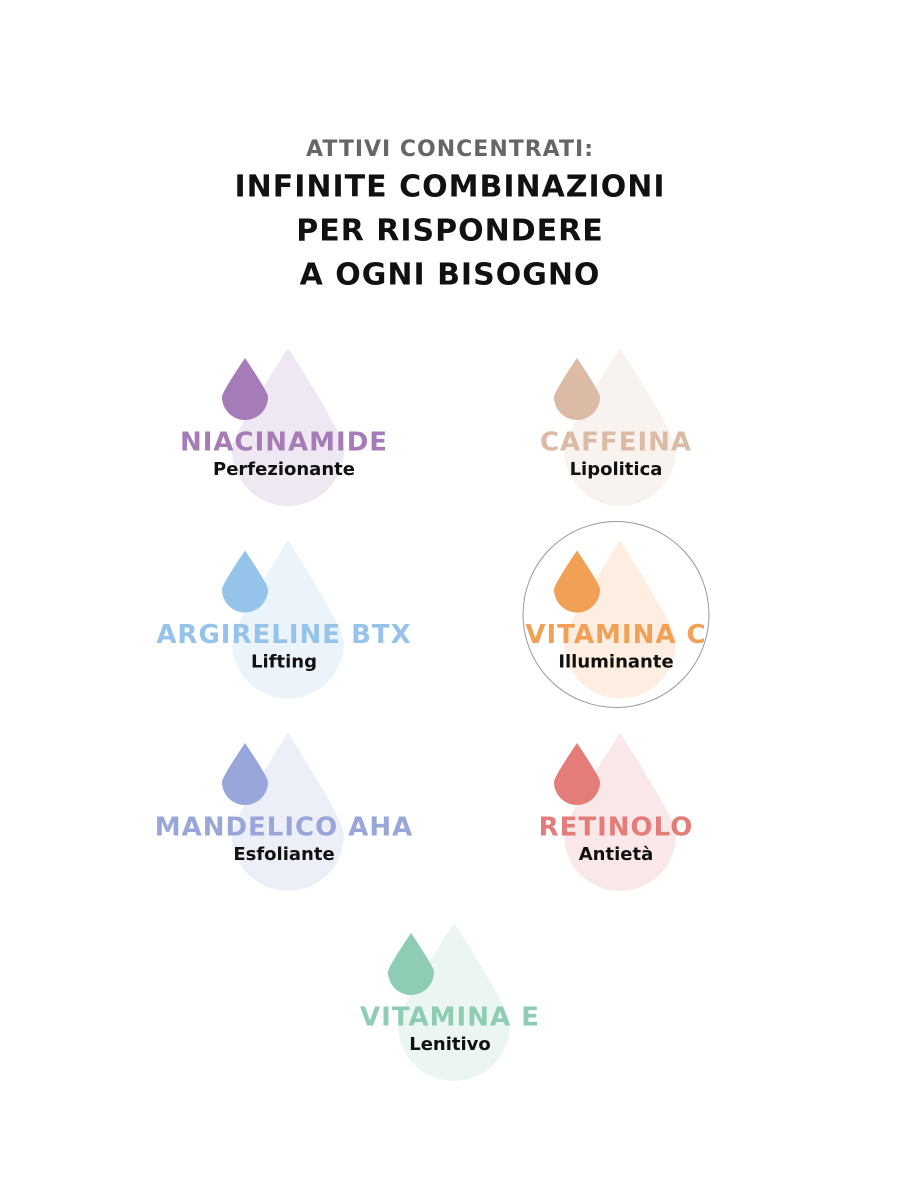  Describe the element at coordinates (616, 854) in the screenshot. I see `active-benefit: Antietà` at that location.